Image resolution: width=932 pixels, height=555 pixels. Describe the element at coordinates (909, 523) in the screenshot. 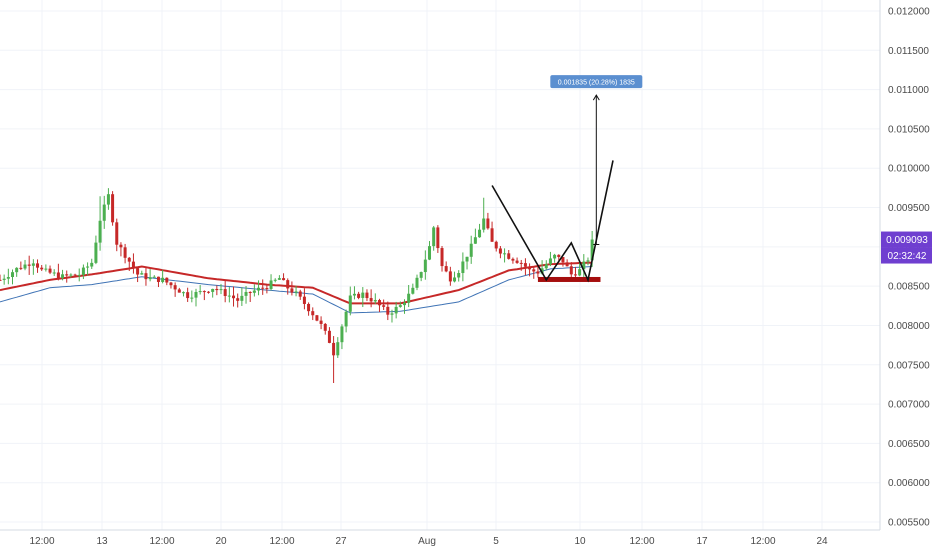

I see `price-tick-label: 0.005500` at that location.